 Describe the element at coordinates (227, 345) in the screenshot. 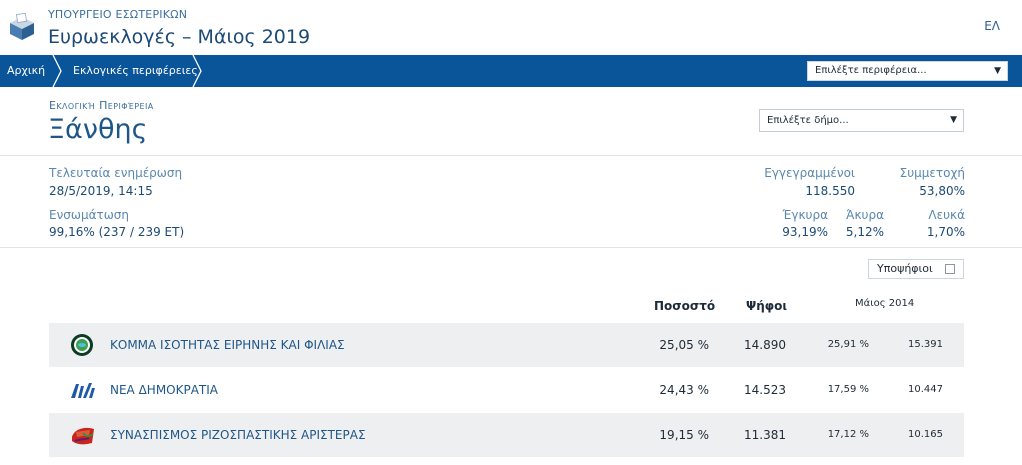

I see `party-name: ΚΟΜΜΑ ΙΣΟΤΗΤΑΣ ΕΙΡΗΝΗΣ ΚΑΙ ΦΙΛΙΑΣ` at that location.